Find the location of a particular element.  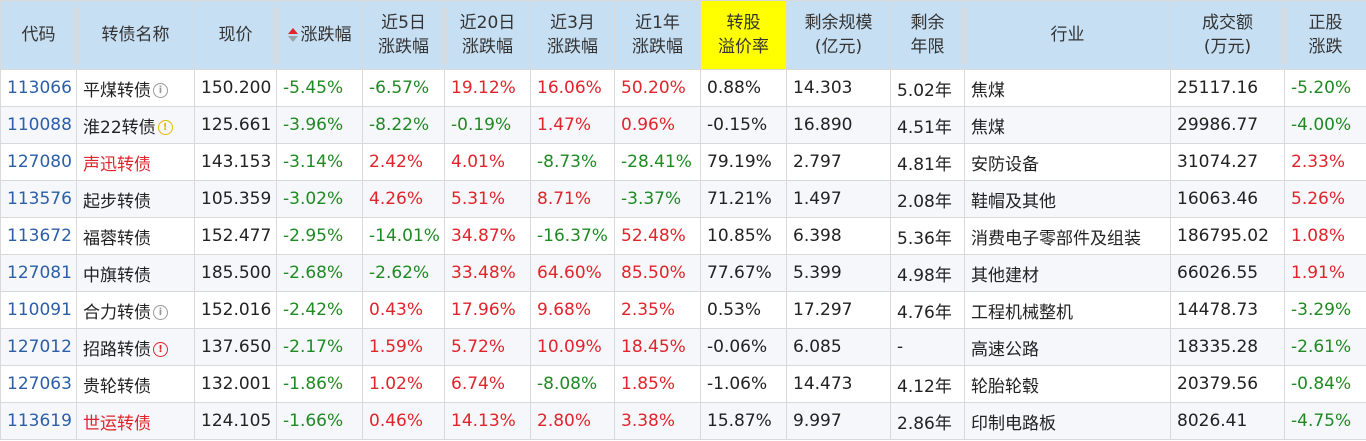

premium-cell: 0.88% is located at coordinates (743, 88).